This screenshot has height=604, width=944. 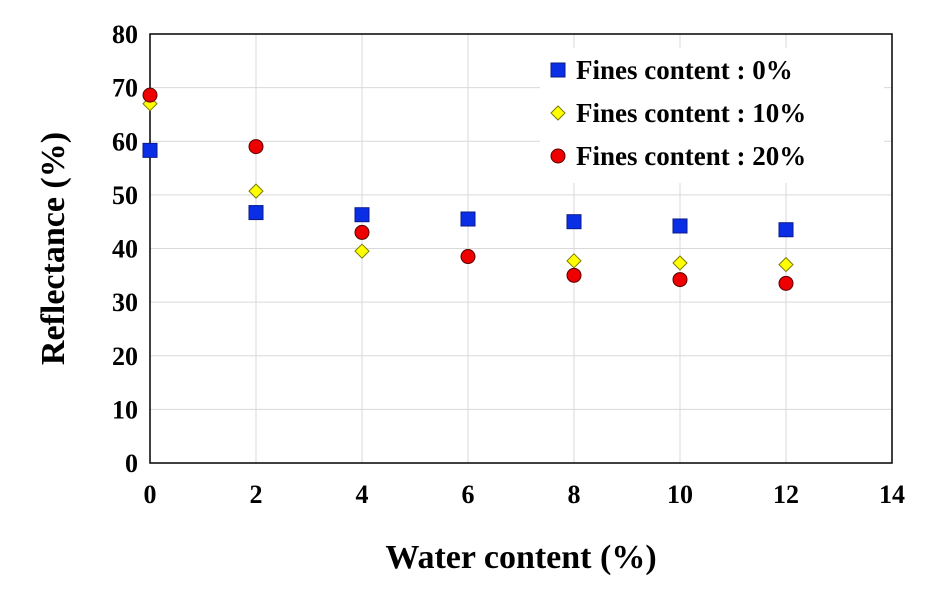 What do you see at coordinates (574, 494) in the screenshot?
I see `x-tick-label: 8` at bounding box center [574, 494].